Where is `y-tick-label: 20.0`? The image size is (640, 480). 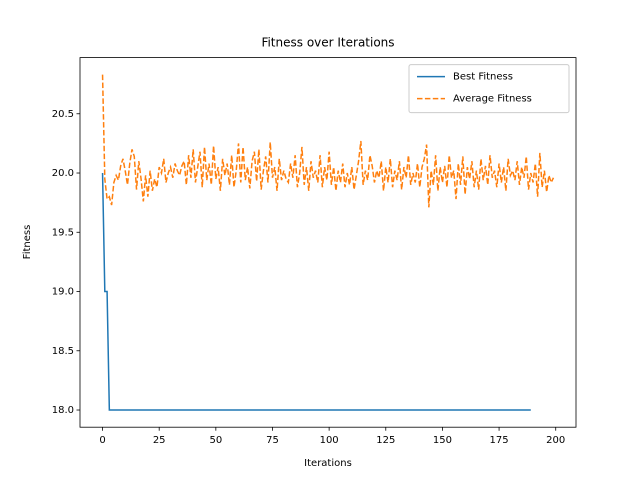 y-tick-label: 20.0 is located at coordinates (63, 173).